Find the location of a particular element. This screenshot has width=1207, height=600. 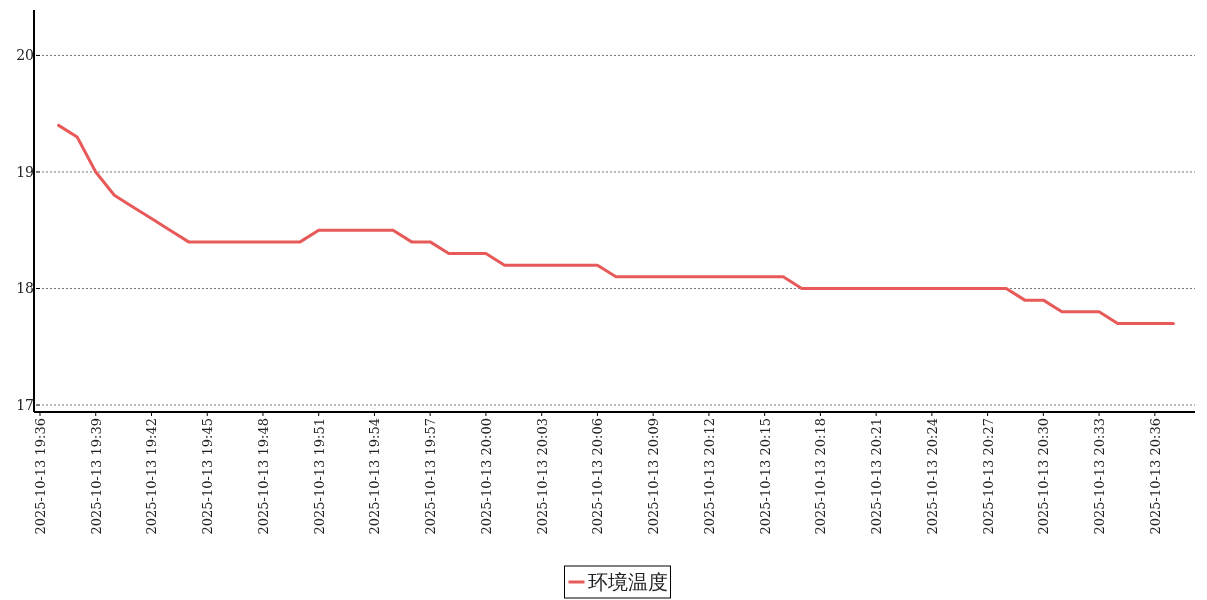

x-tick-label: 2025-10-13 20:06 is located at coordinates (598, 476).